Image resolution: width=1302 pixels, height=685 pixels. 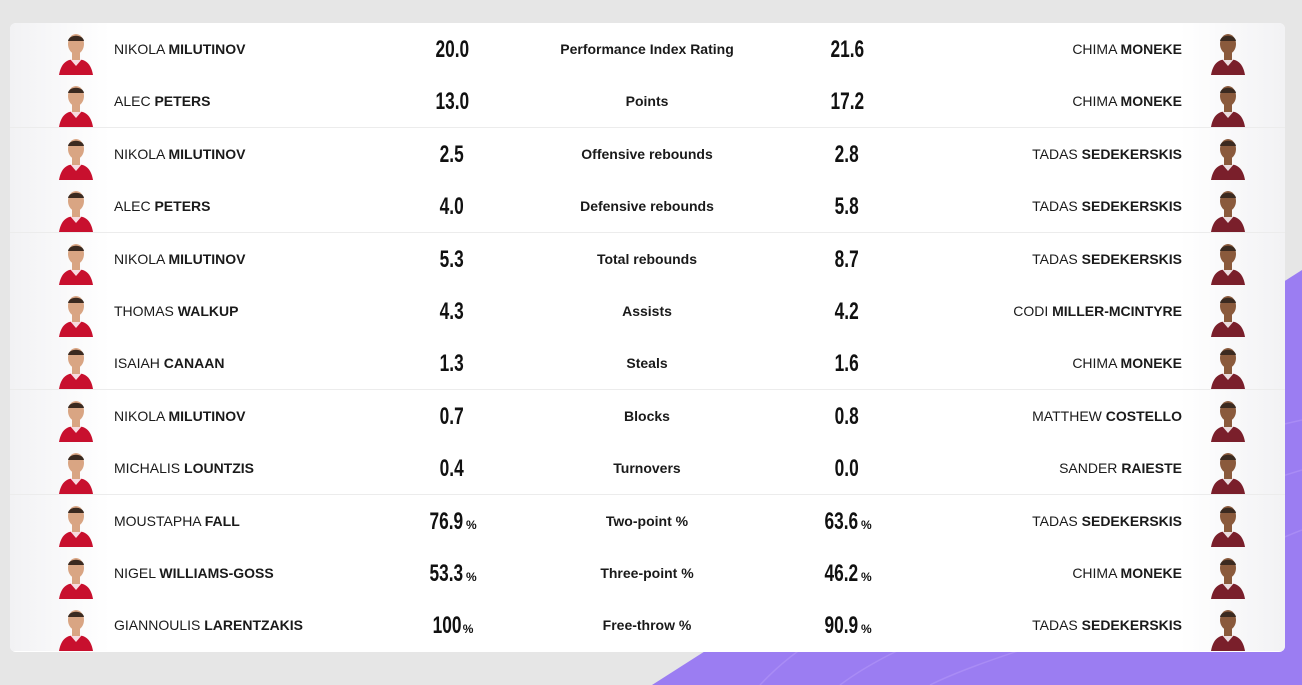 I want to click on stat-label: Three-point %, so click(x=647, y=573).